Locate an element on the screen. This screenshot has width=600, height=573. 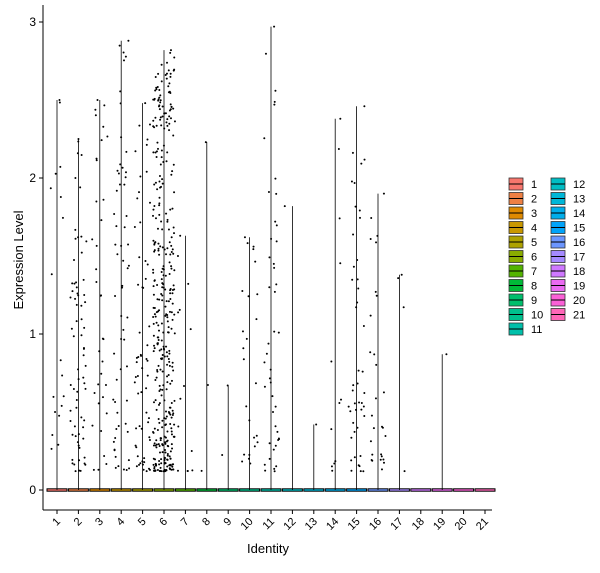
legend-label: 1 is located at coordinates (534, 185).